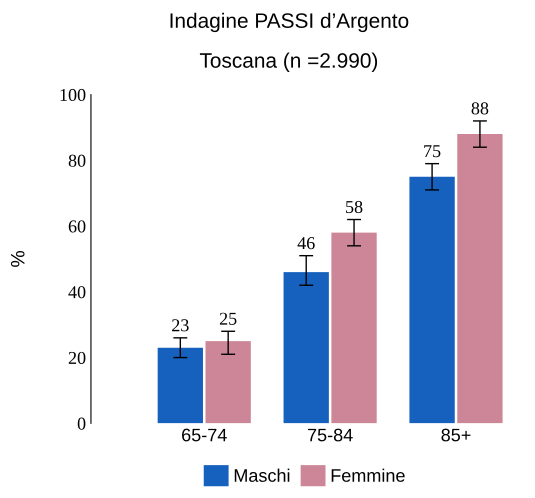 Image resolution: width=535 pixels, height=498 pixels. What do you see at coordinates (77, 292) in the screenshot?
I see `y-tick-label: 40` at bounding box center [77, 292].